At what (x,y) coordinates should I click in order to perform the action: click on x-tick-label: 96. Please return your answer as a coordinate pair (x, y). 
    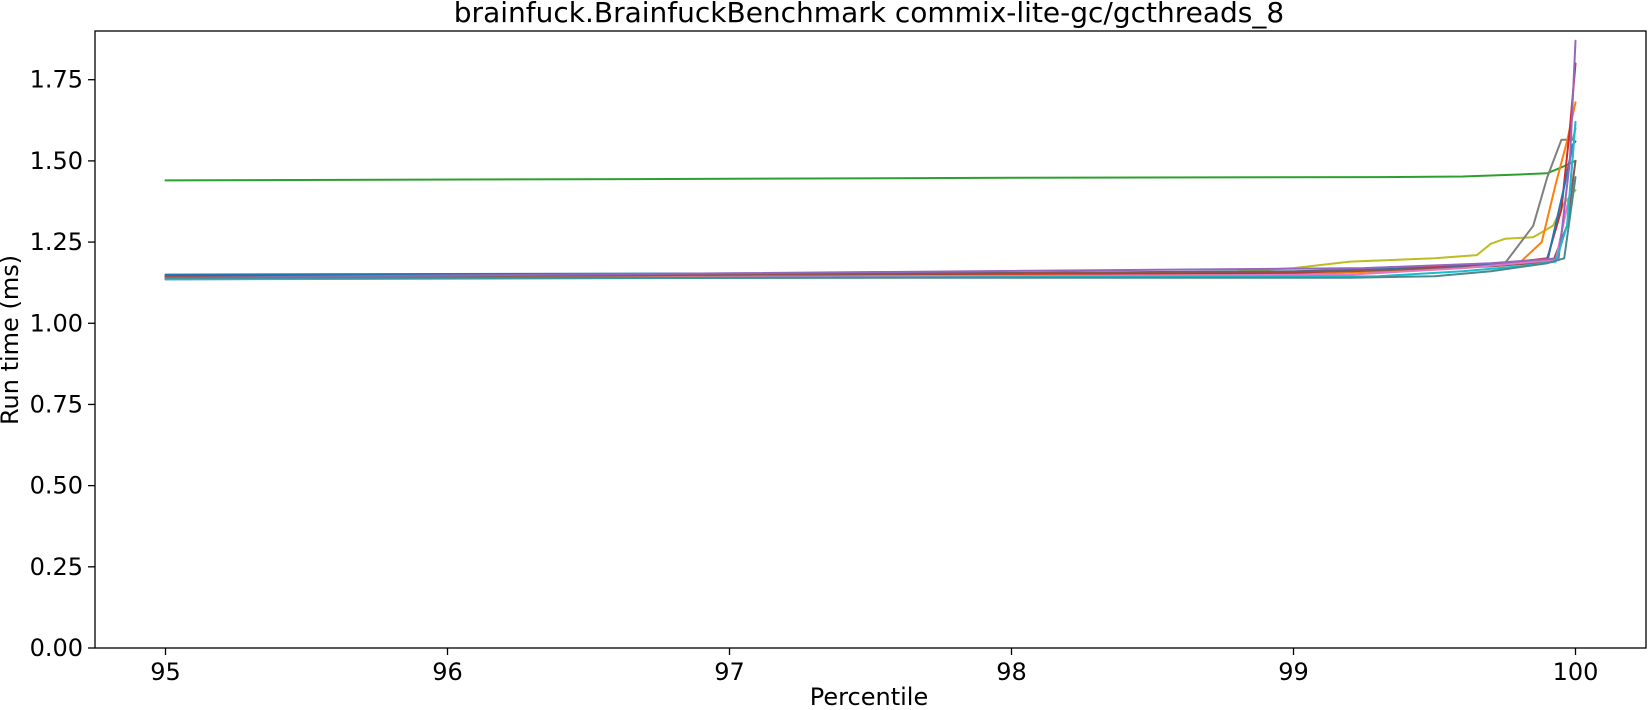
    Looking at the image, I should click on (447, 672).